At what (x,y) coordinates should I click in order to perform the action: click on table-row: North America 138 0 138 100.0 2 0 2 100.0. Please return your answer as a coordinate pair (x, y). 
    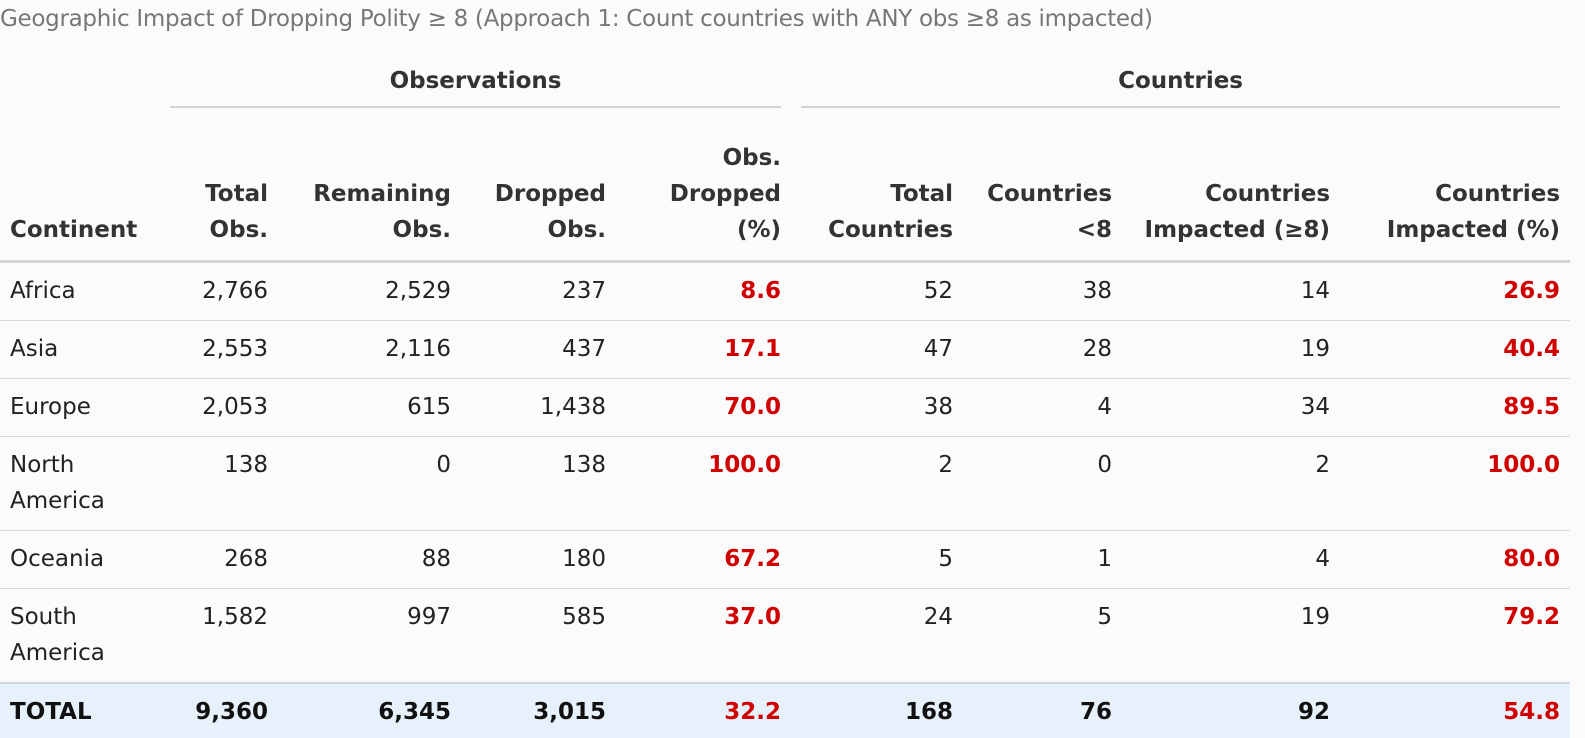
    Looking at the image, I should click on (785, 483).